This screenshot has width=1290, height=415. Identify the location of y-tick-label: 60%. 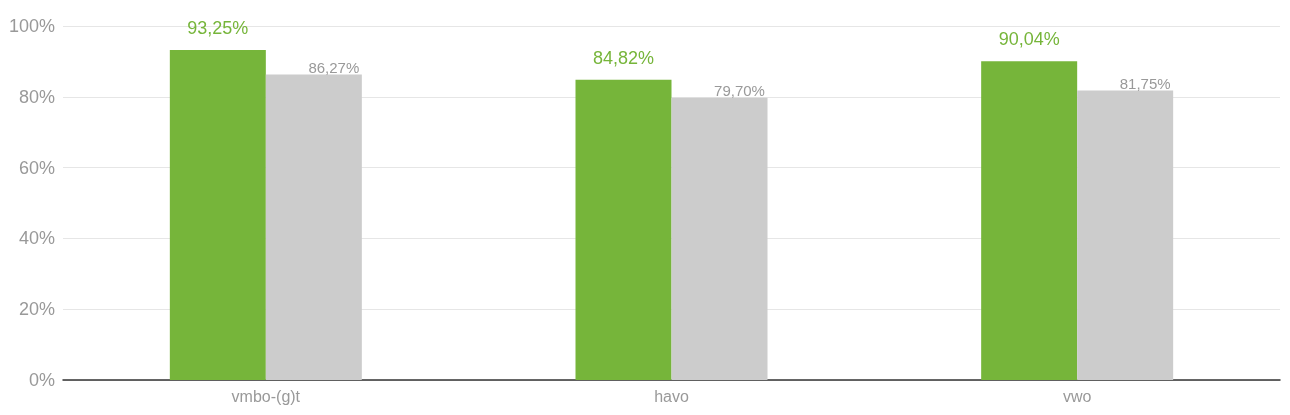
(36, 167).